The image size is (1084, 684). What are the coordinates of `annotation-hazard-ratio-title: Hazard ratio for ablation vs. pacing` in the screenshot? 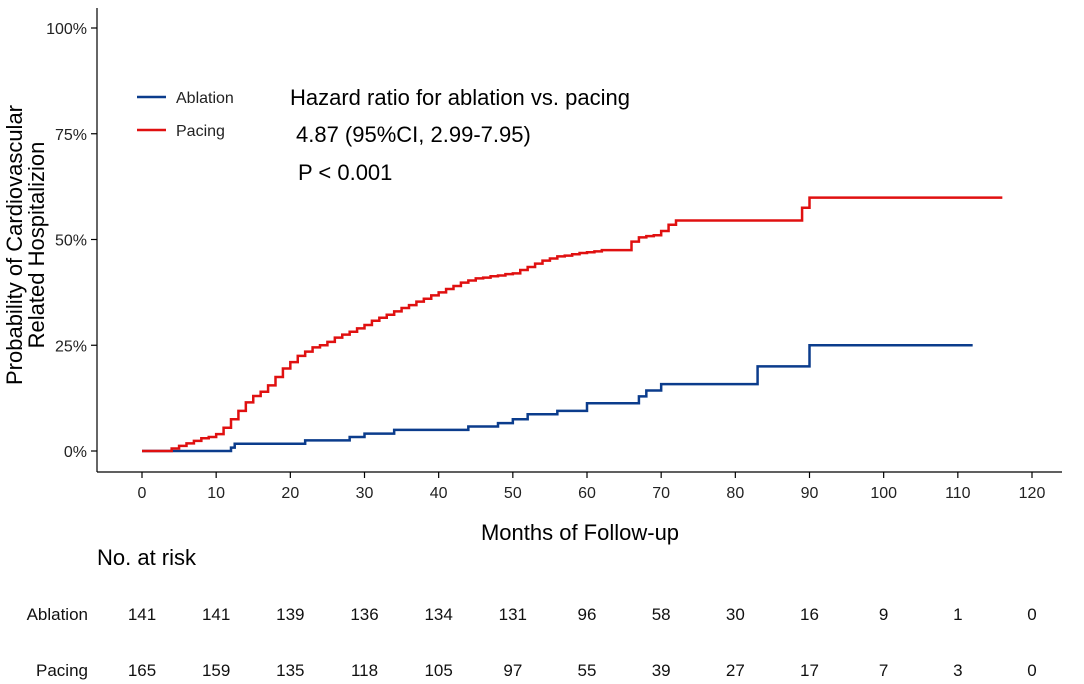 It's located at (460, 97).